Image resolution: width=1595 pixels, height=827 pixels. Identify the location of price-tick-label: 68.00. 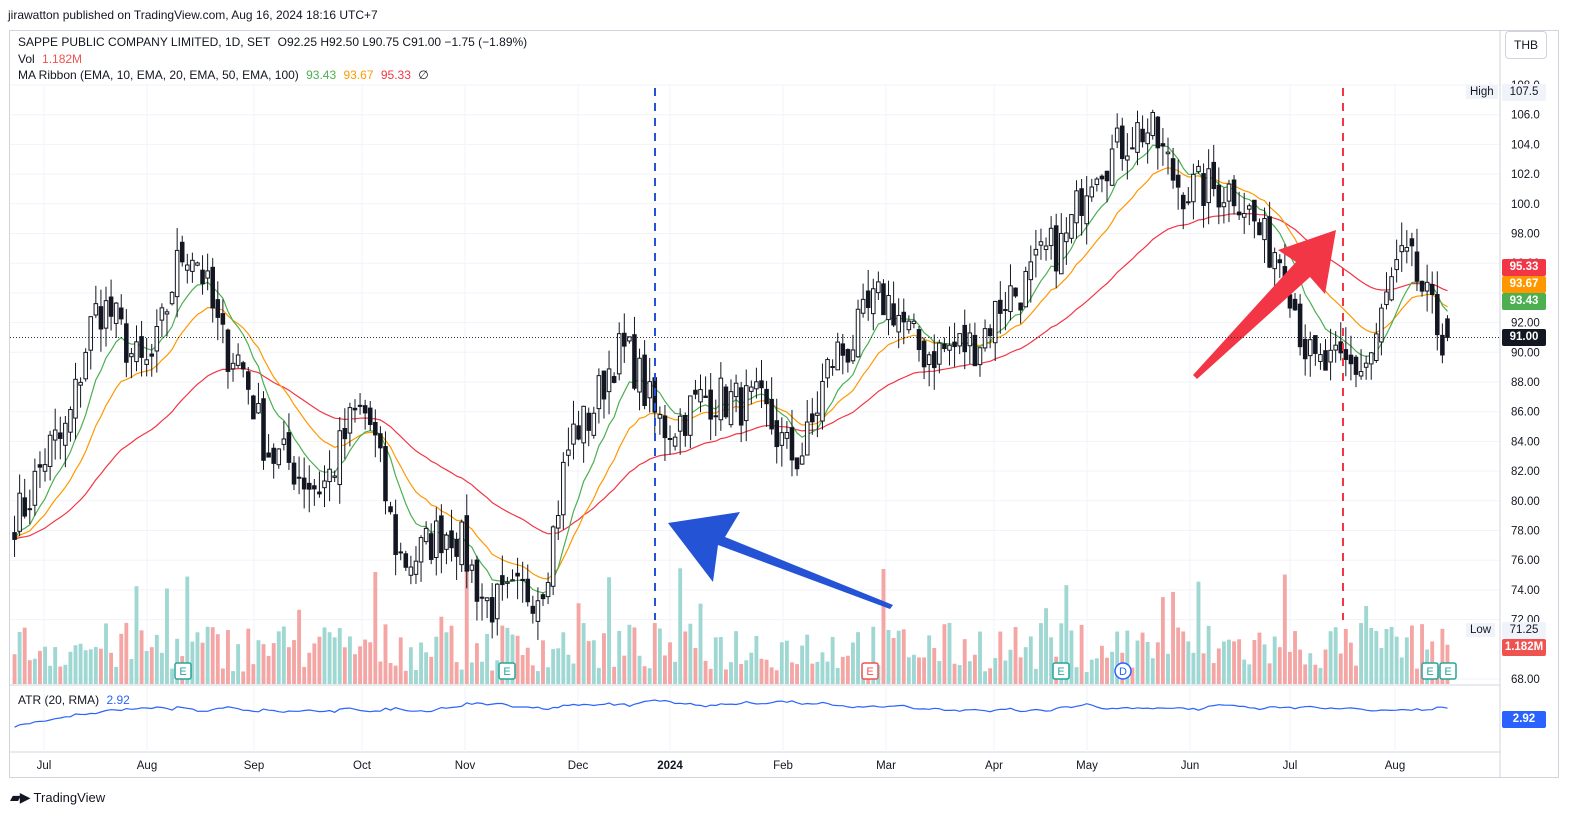
(1525, 680).